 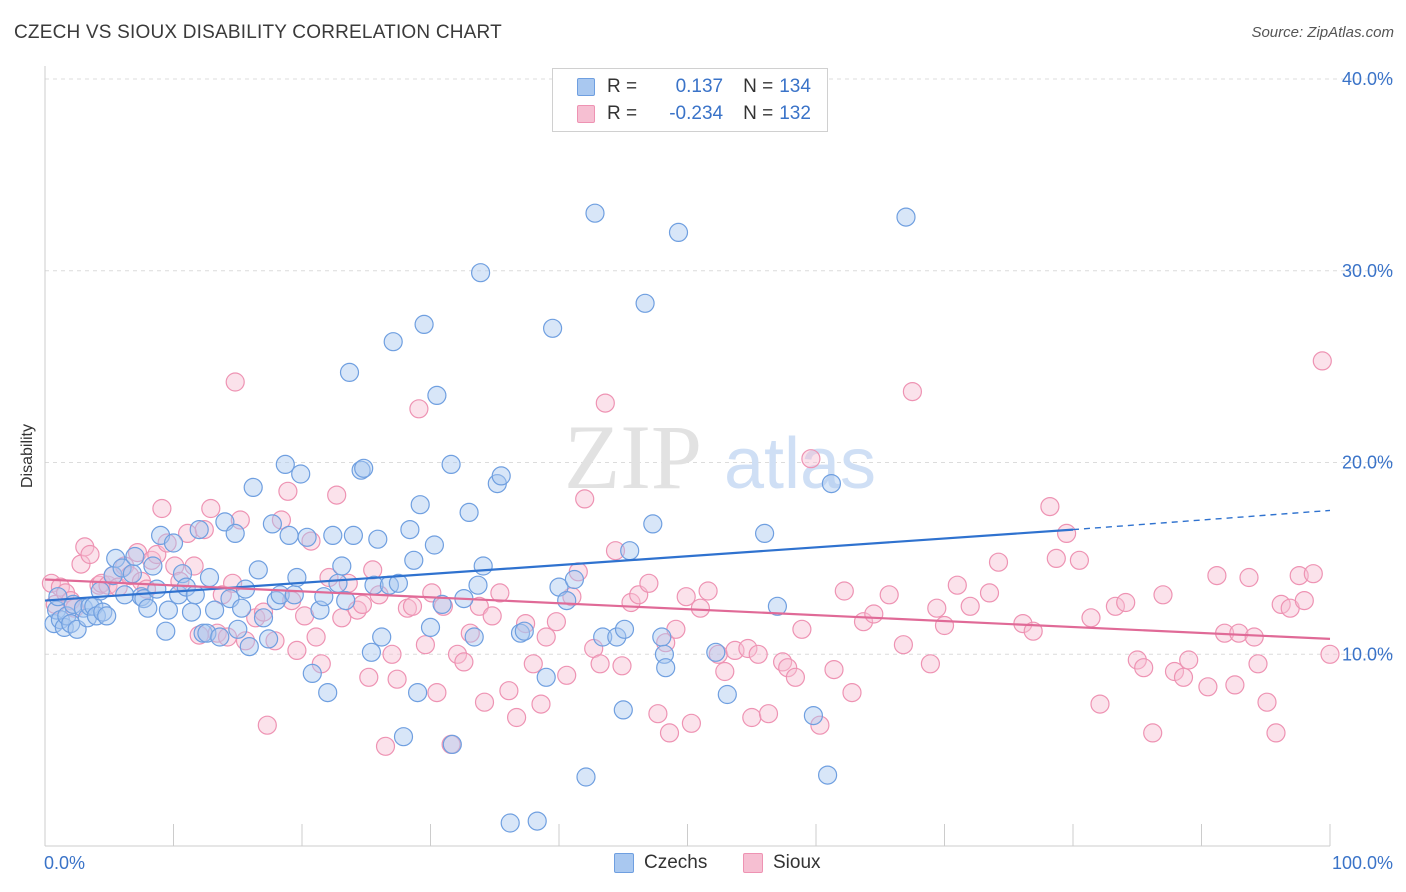 What do you see at coordinates (624, 863) in the screenshot?
I see `czech-swatch` at bounding box center [624, 863].